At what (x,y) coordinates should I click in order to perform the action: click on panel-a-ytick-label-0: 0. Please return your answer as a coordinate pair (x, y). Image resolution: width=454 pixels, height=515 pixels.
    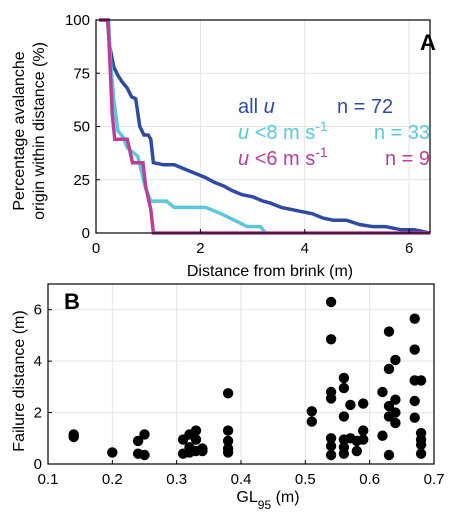
    Looking at the image, I should click on (86, 233).